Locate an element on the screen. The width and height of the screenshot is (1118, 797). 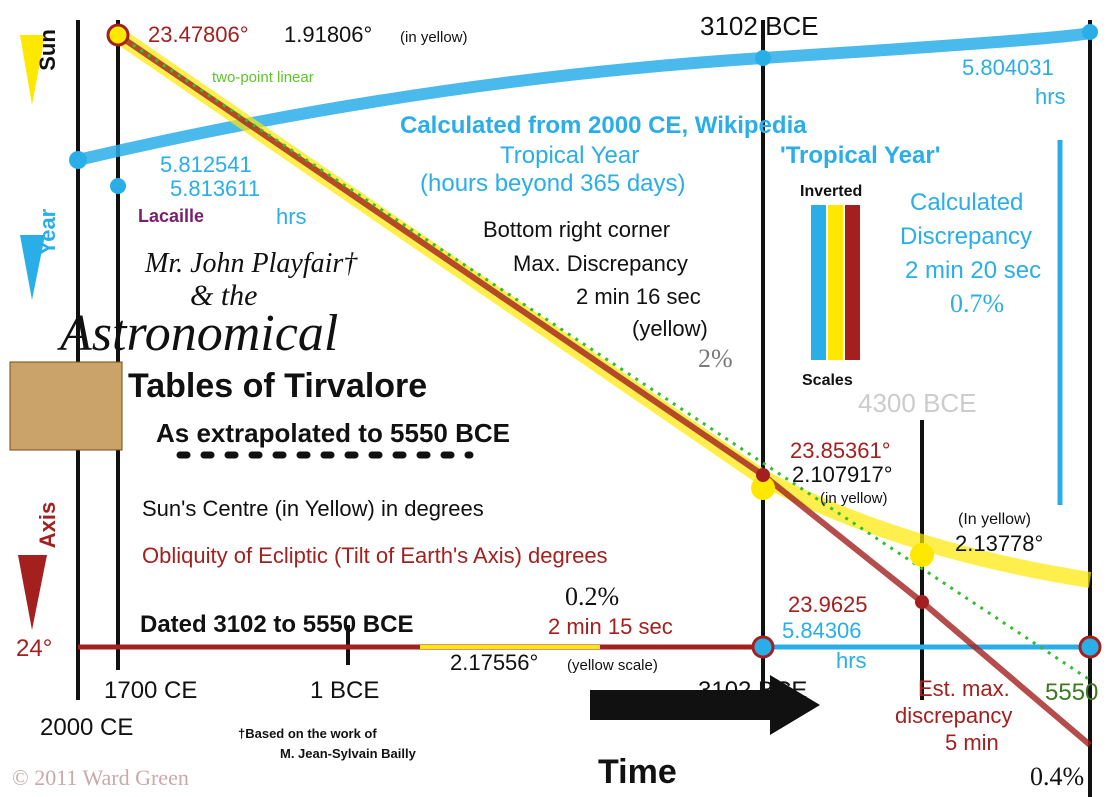
label: Calculated is located at coordinates (966, 202).